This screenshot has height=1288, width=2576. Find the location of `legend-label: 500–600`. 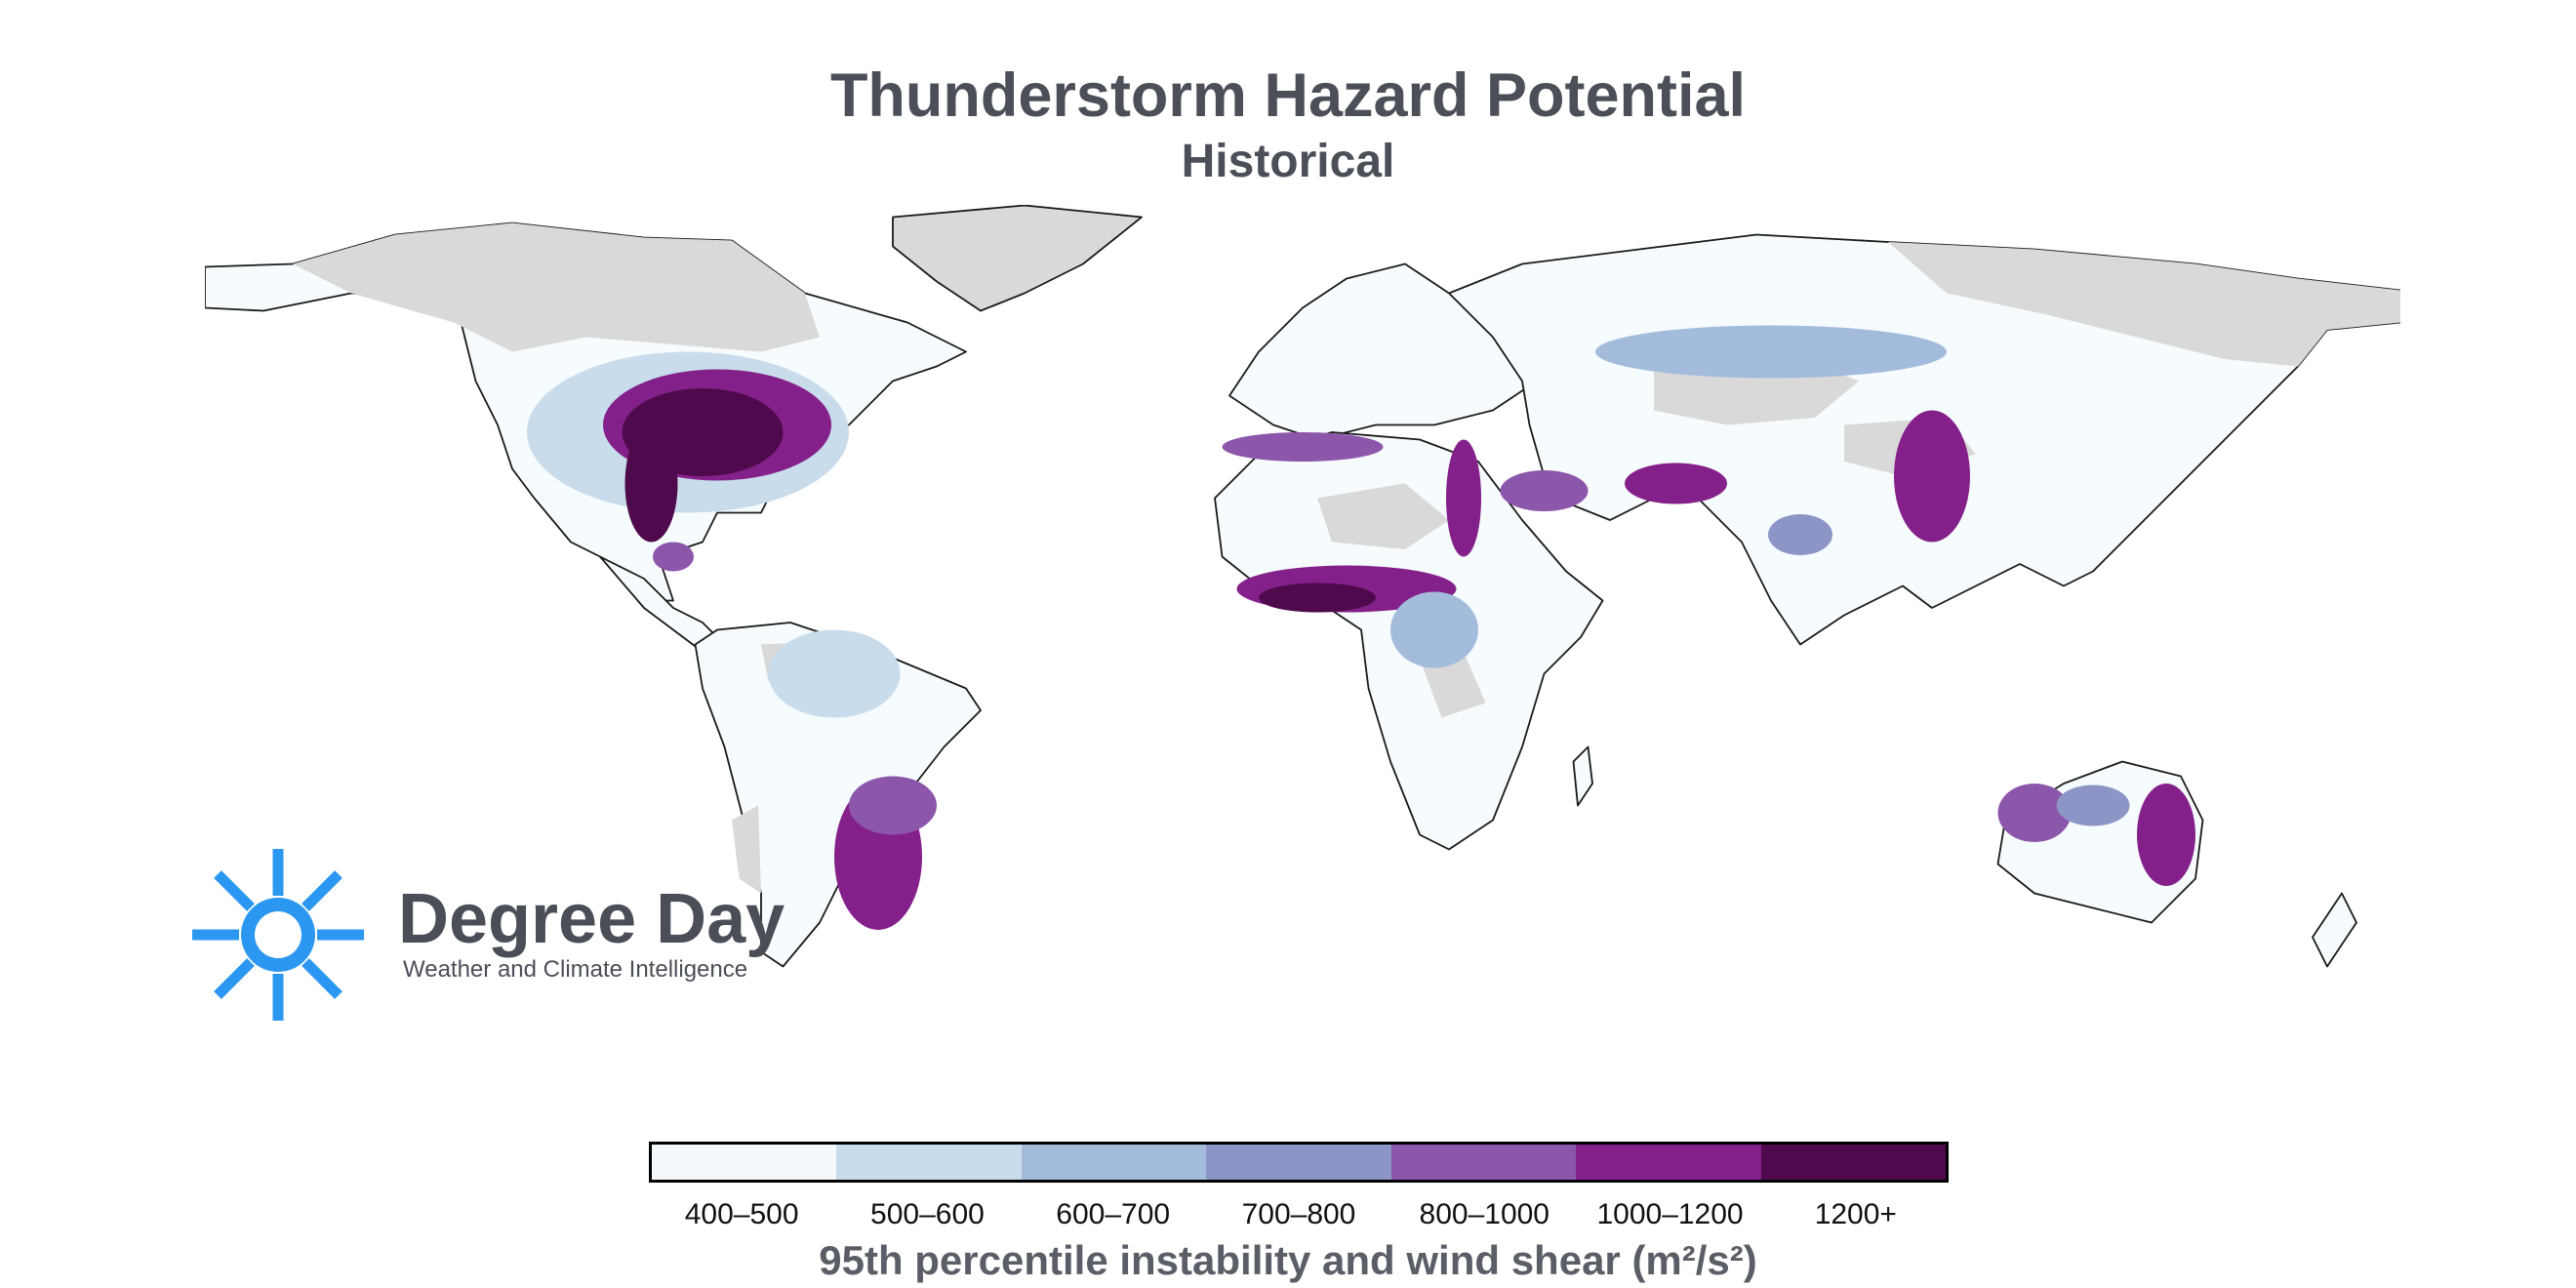

legend-label: 500–600 is located at coordinates (927, 1214).